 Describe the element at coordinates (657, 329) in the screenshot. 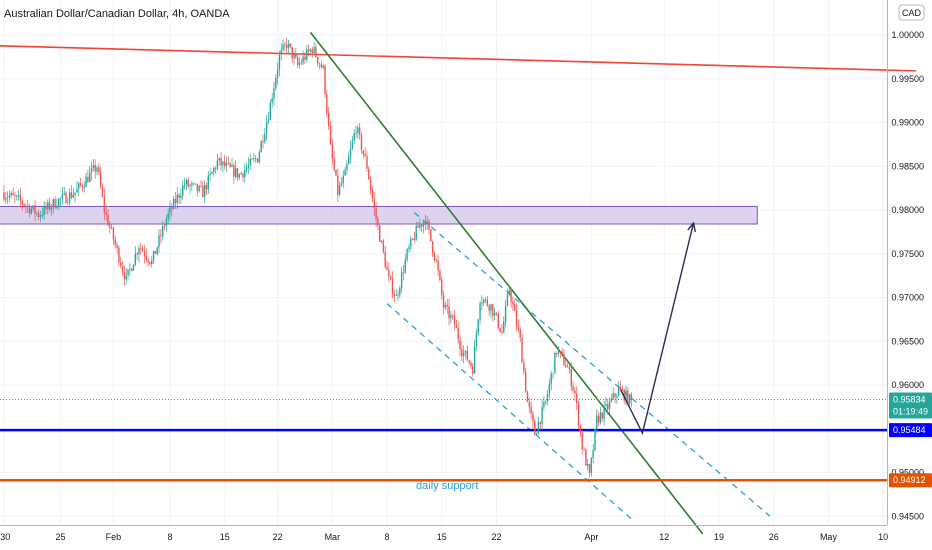

I see `projection-path` at that location.